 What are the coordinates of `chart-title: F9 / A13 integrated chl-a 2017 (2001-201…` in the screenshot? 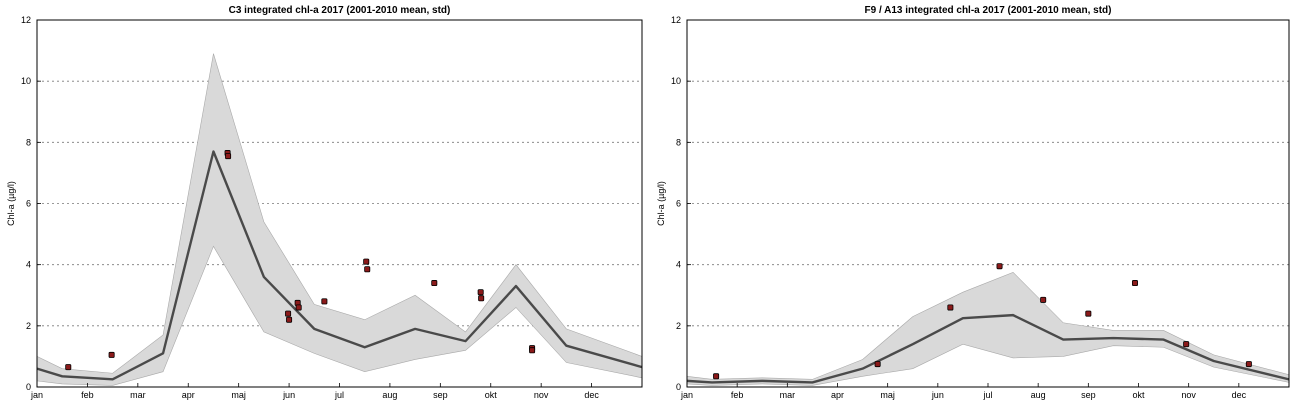 It's located at (988, 10).